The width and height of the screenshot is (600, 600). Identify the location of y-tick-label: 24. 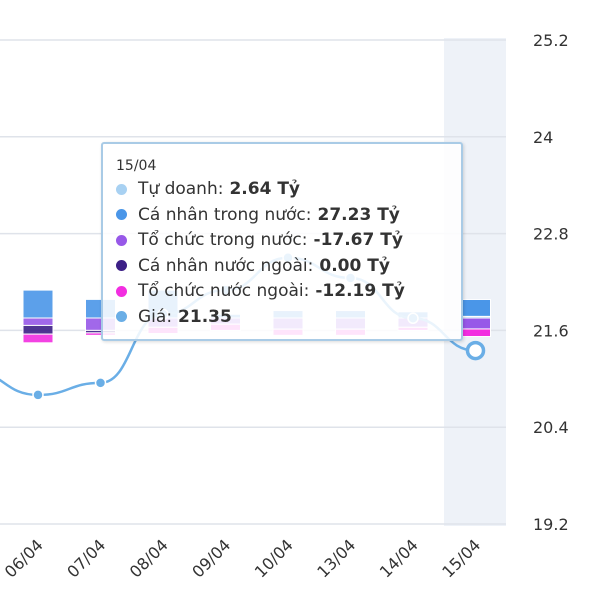
(543, 137).